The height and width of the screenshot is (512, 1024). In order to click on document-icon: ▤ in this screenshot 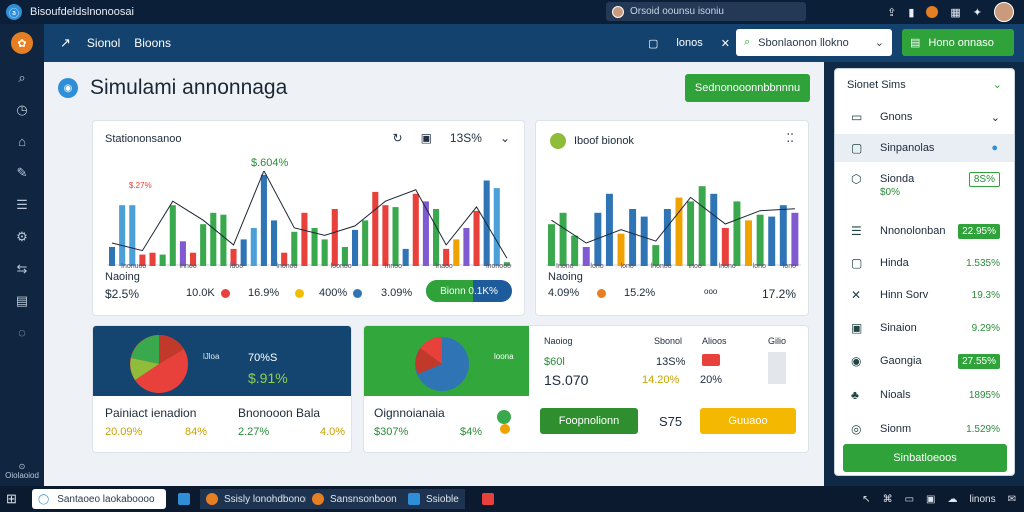, I will do `click(22, 300)`.